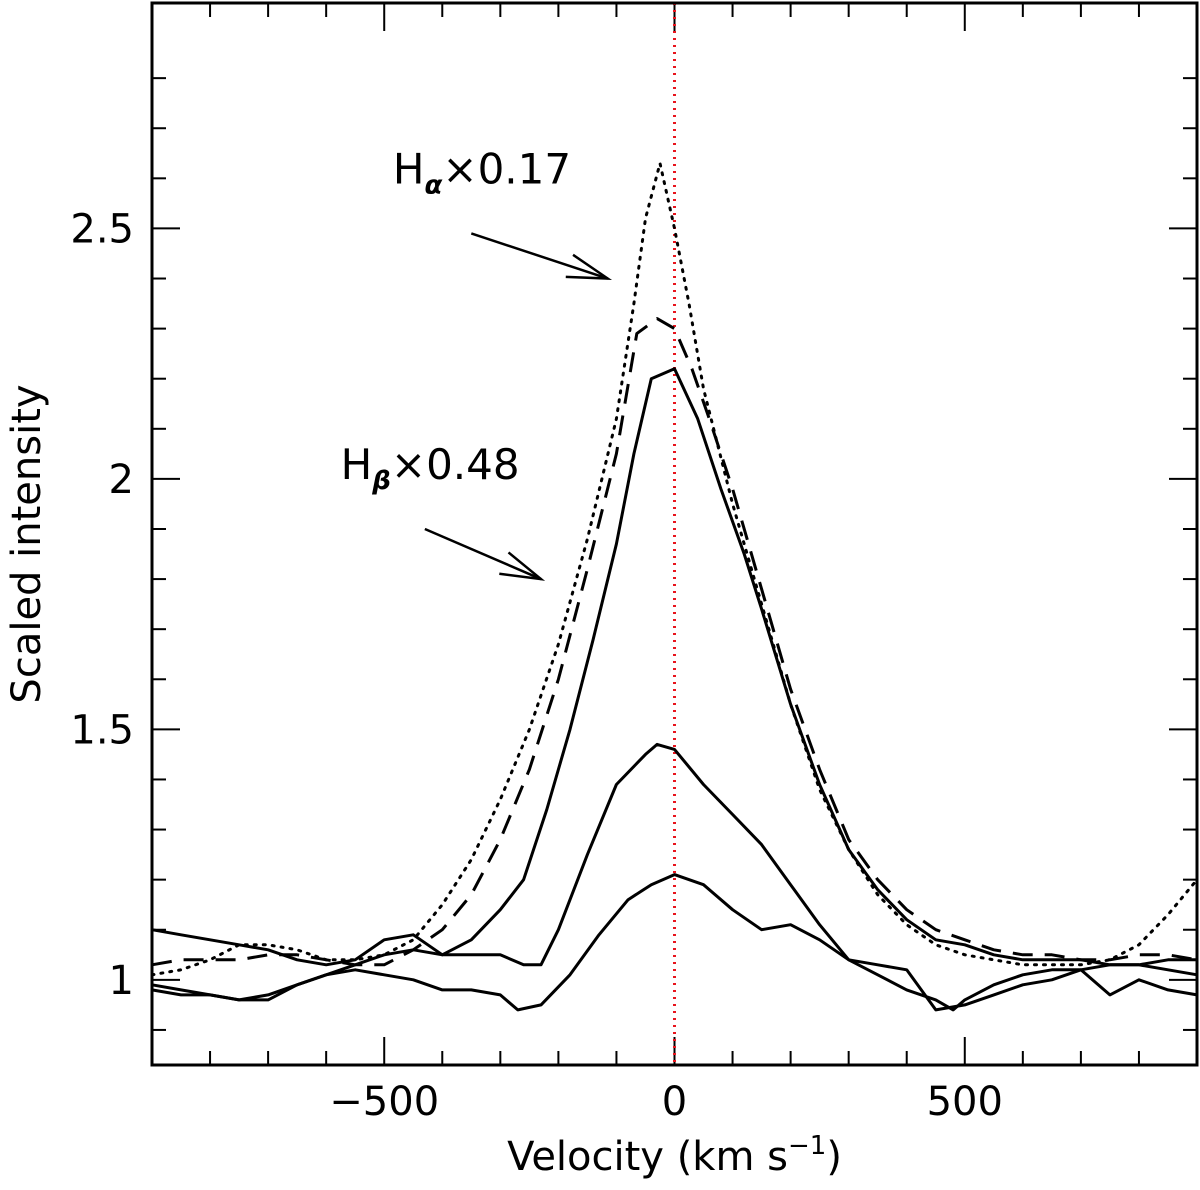  I want to click on x-tick-labels: −500 0 500, so click(666, 1102).